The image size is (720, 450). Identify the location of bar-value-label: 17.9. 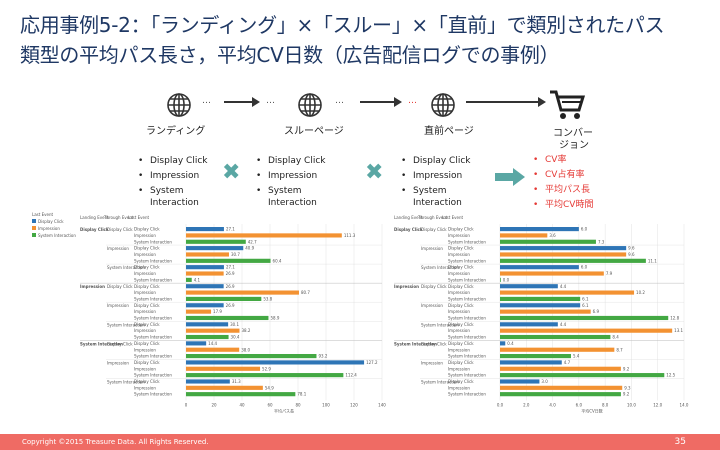
(217, 311).